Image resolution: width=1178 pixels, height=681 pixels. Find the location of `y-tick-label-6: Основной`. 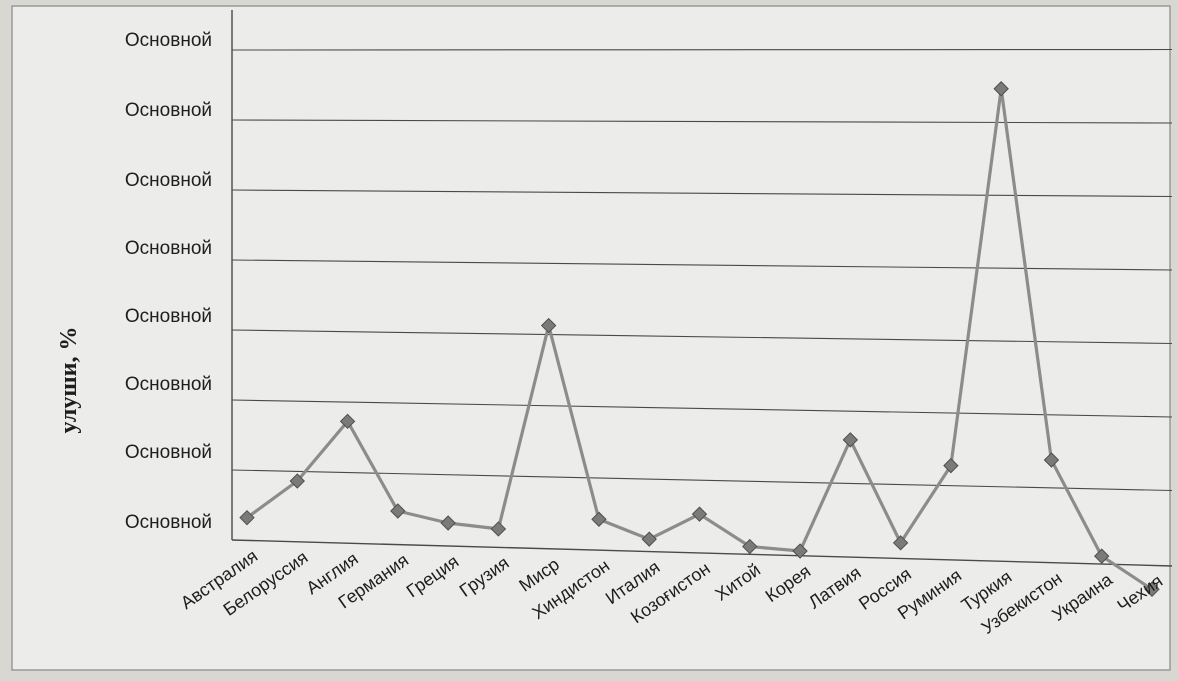

y-tick-label-6: Основной is located at coordinates (168, 384).